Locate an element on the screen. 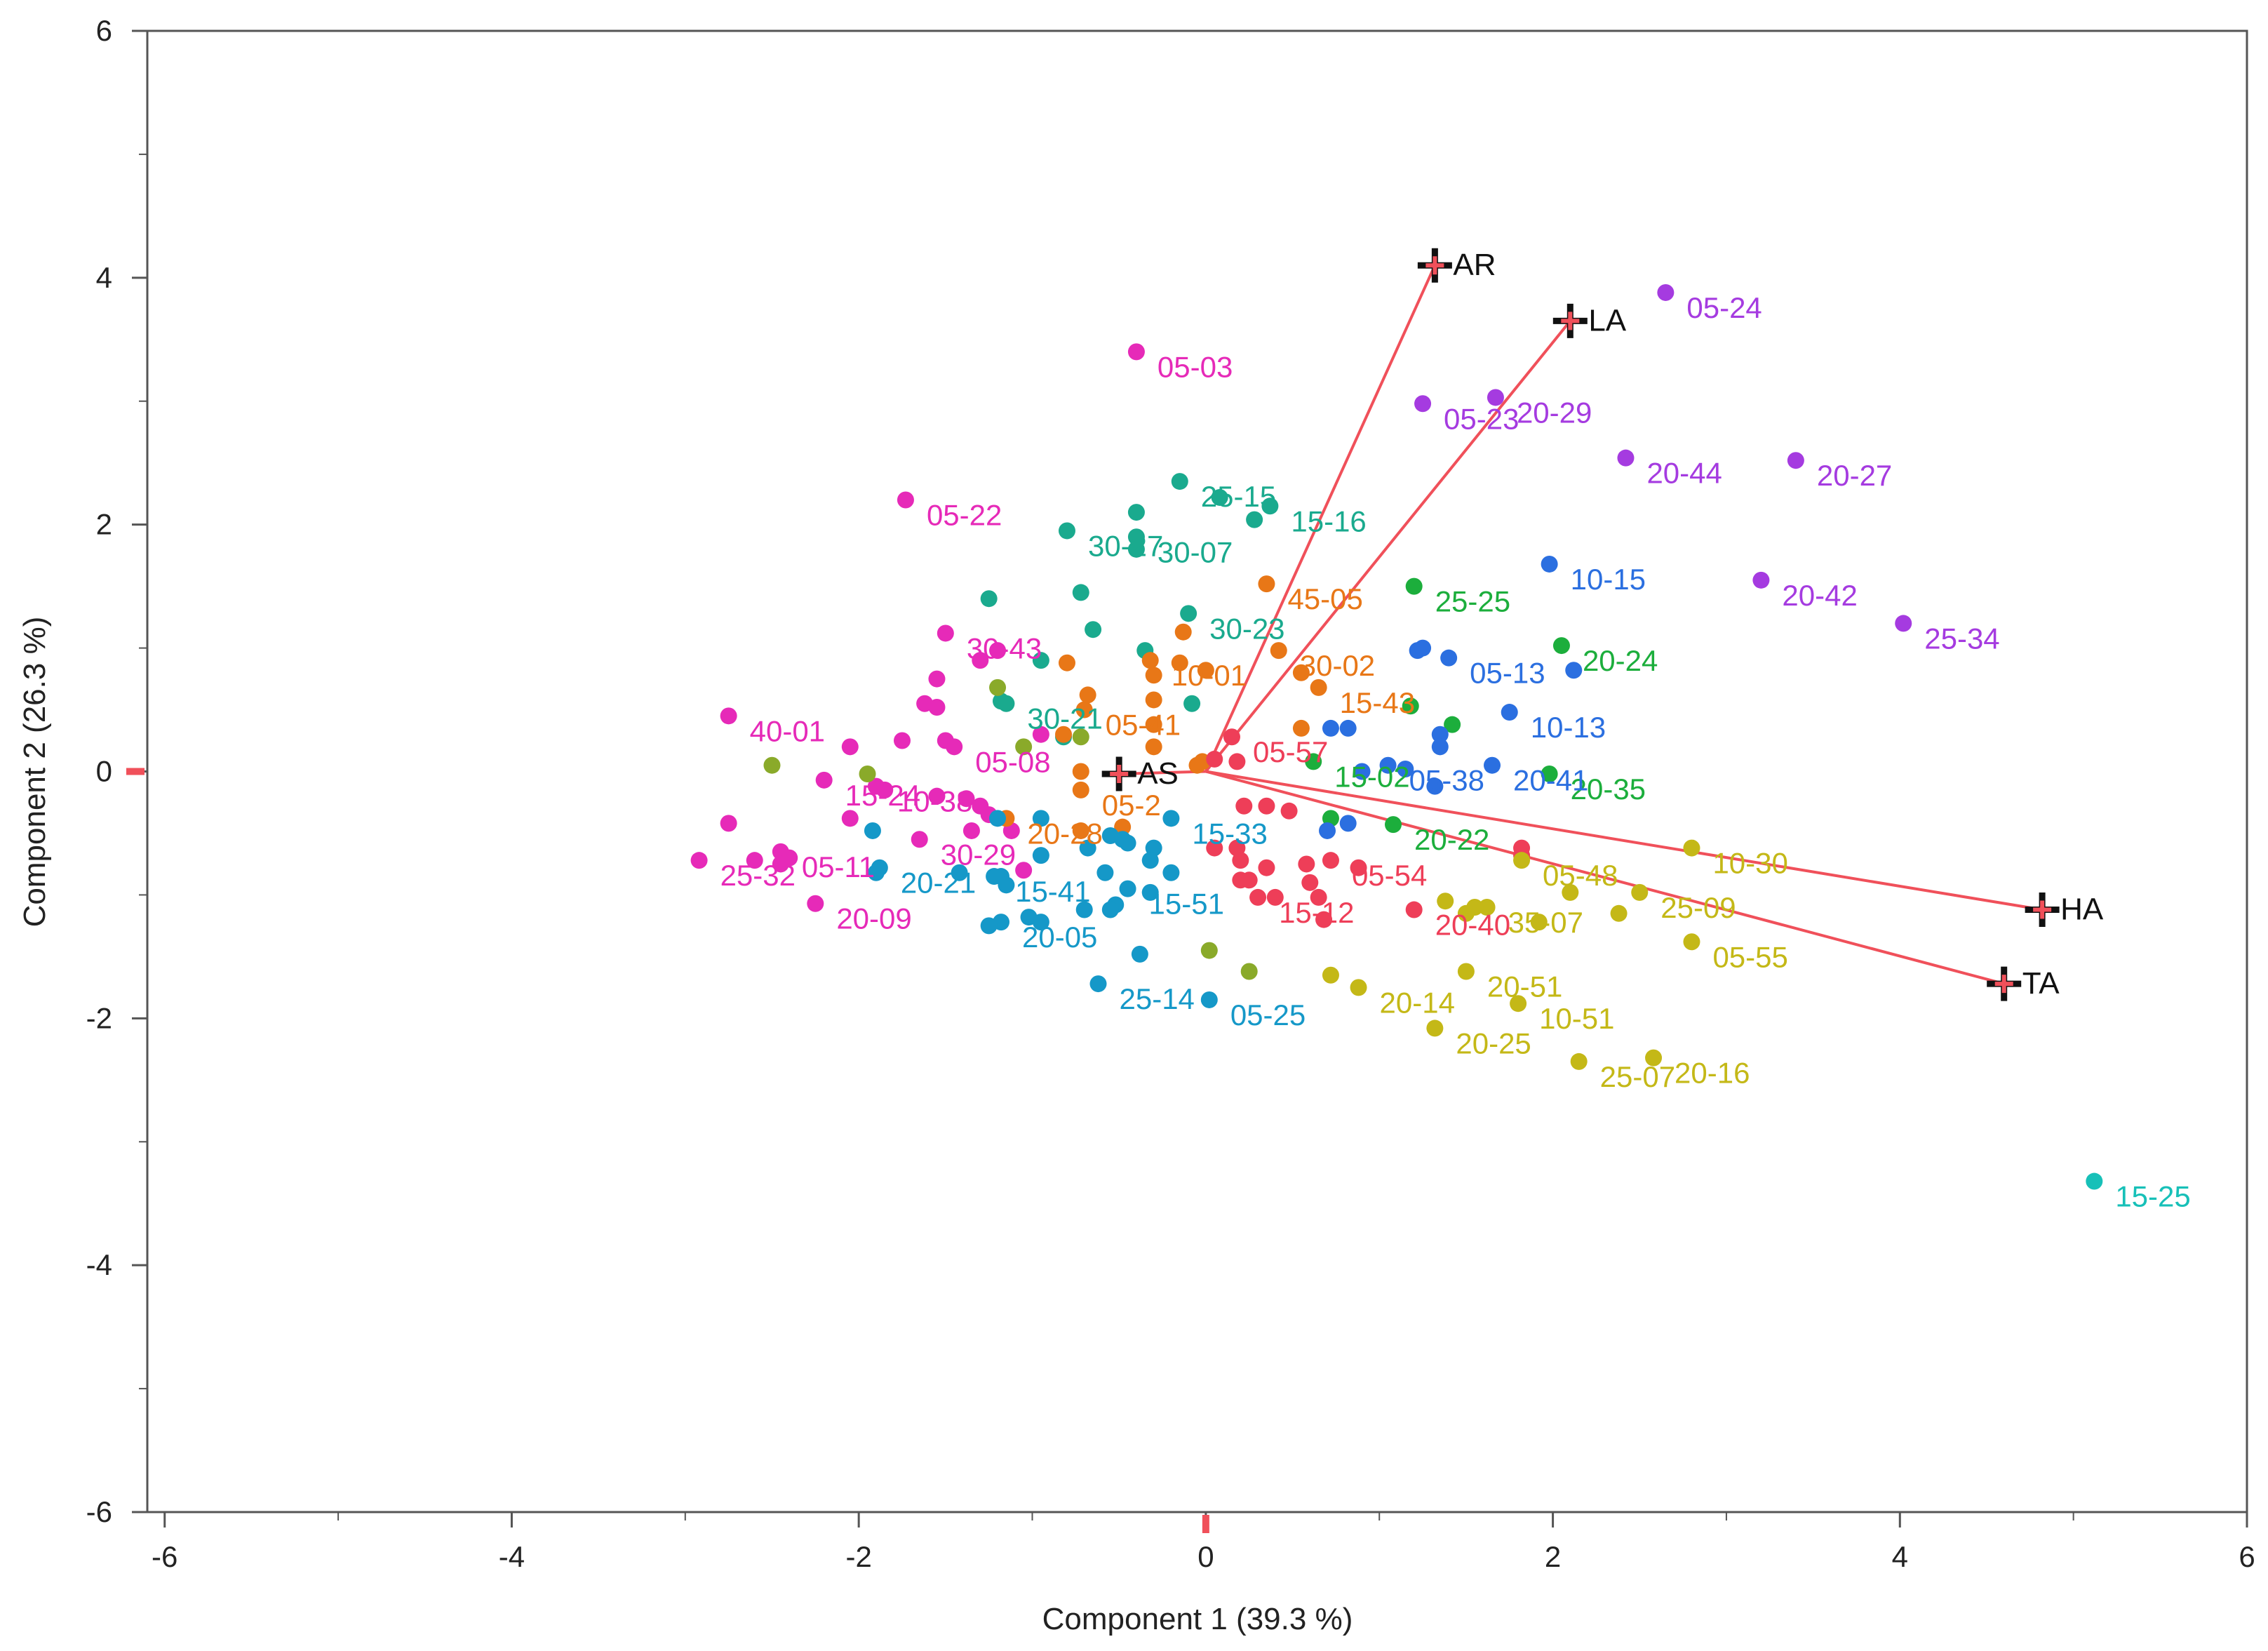 This screenshot has height=1651, width=2268. point-label: 05-25 is located at coordinates (1268, 1014).